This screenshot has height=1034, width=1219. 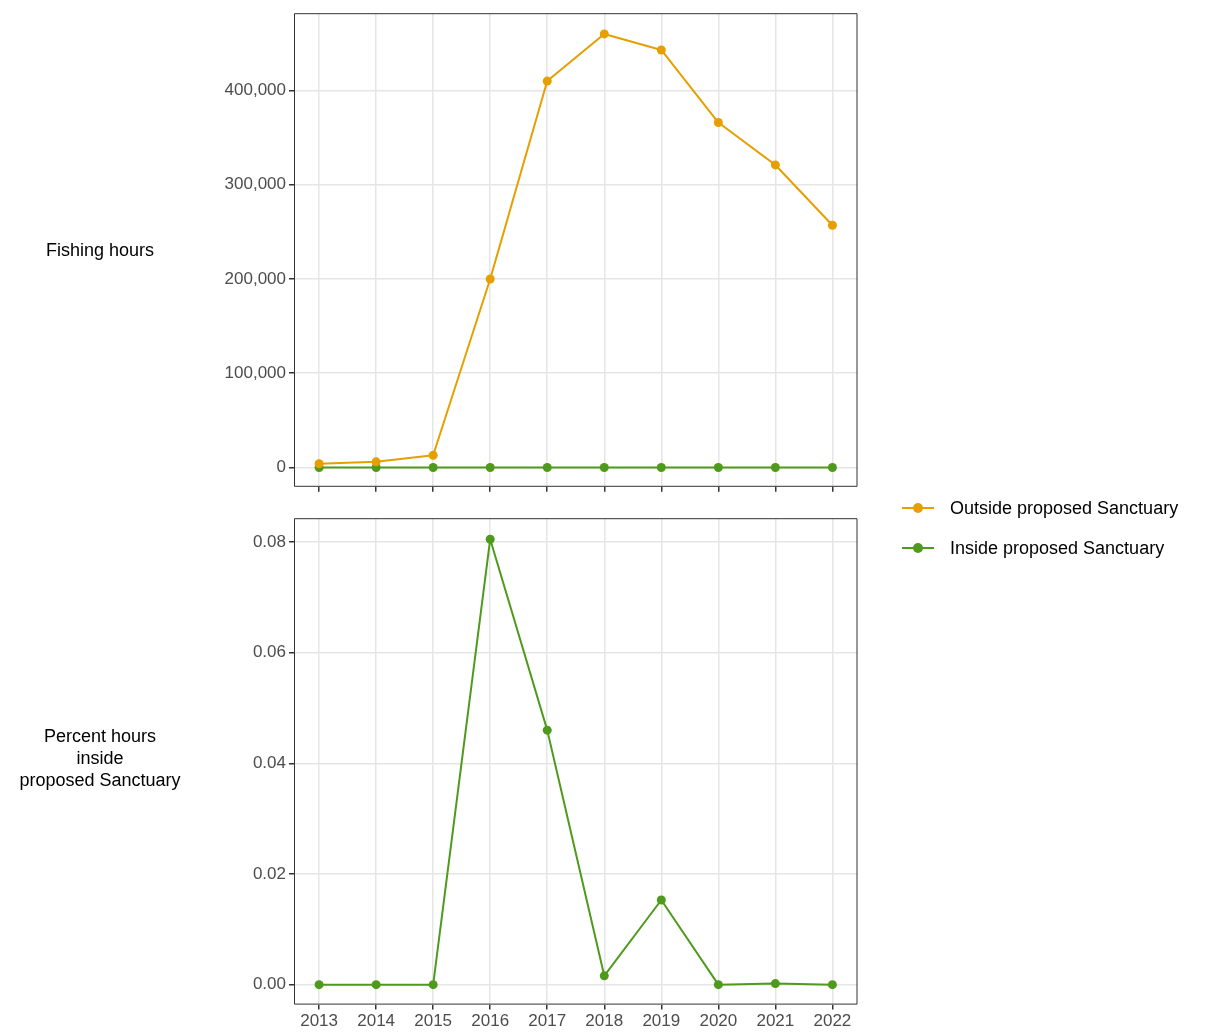 What do you see at coordinates (775, 1021) in the screenshot?
I see `x-tick-label: 2021` at bounding box center [775, 1021].